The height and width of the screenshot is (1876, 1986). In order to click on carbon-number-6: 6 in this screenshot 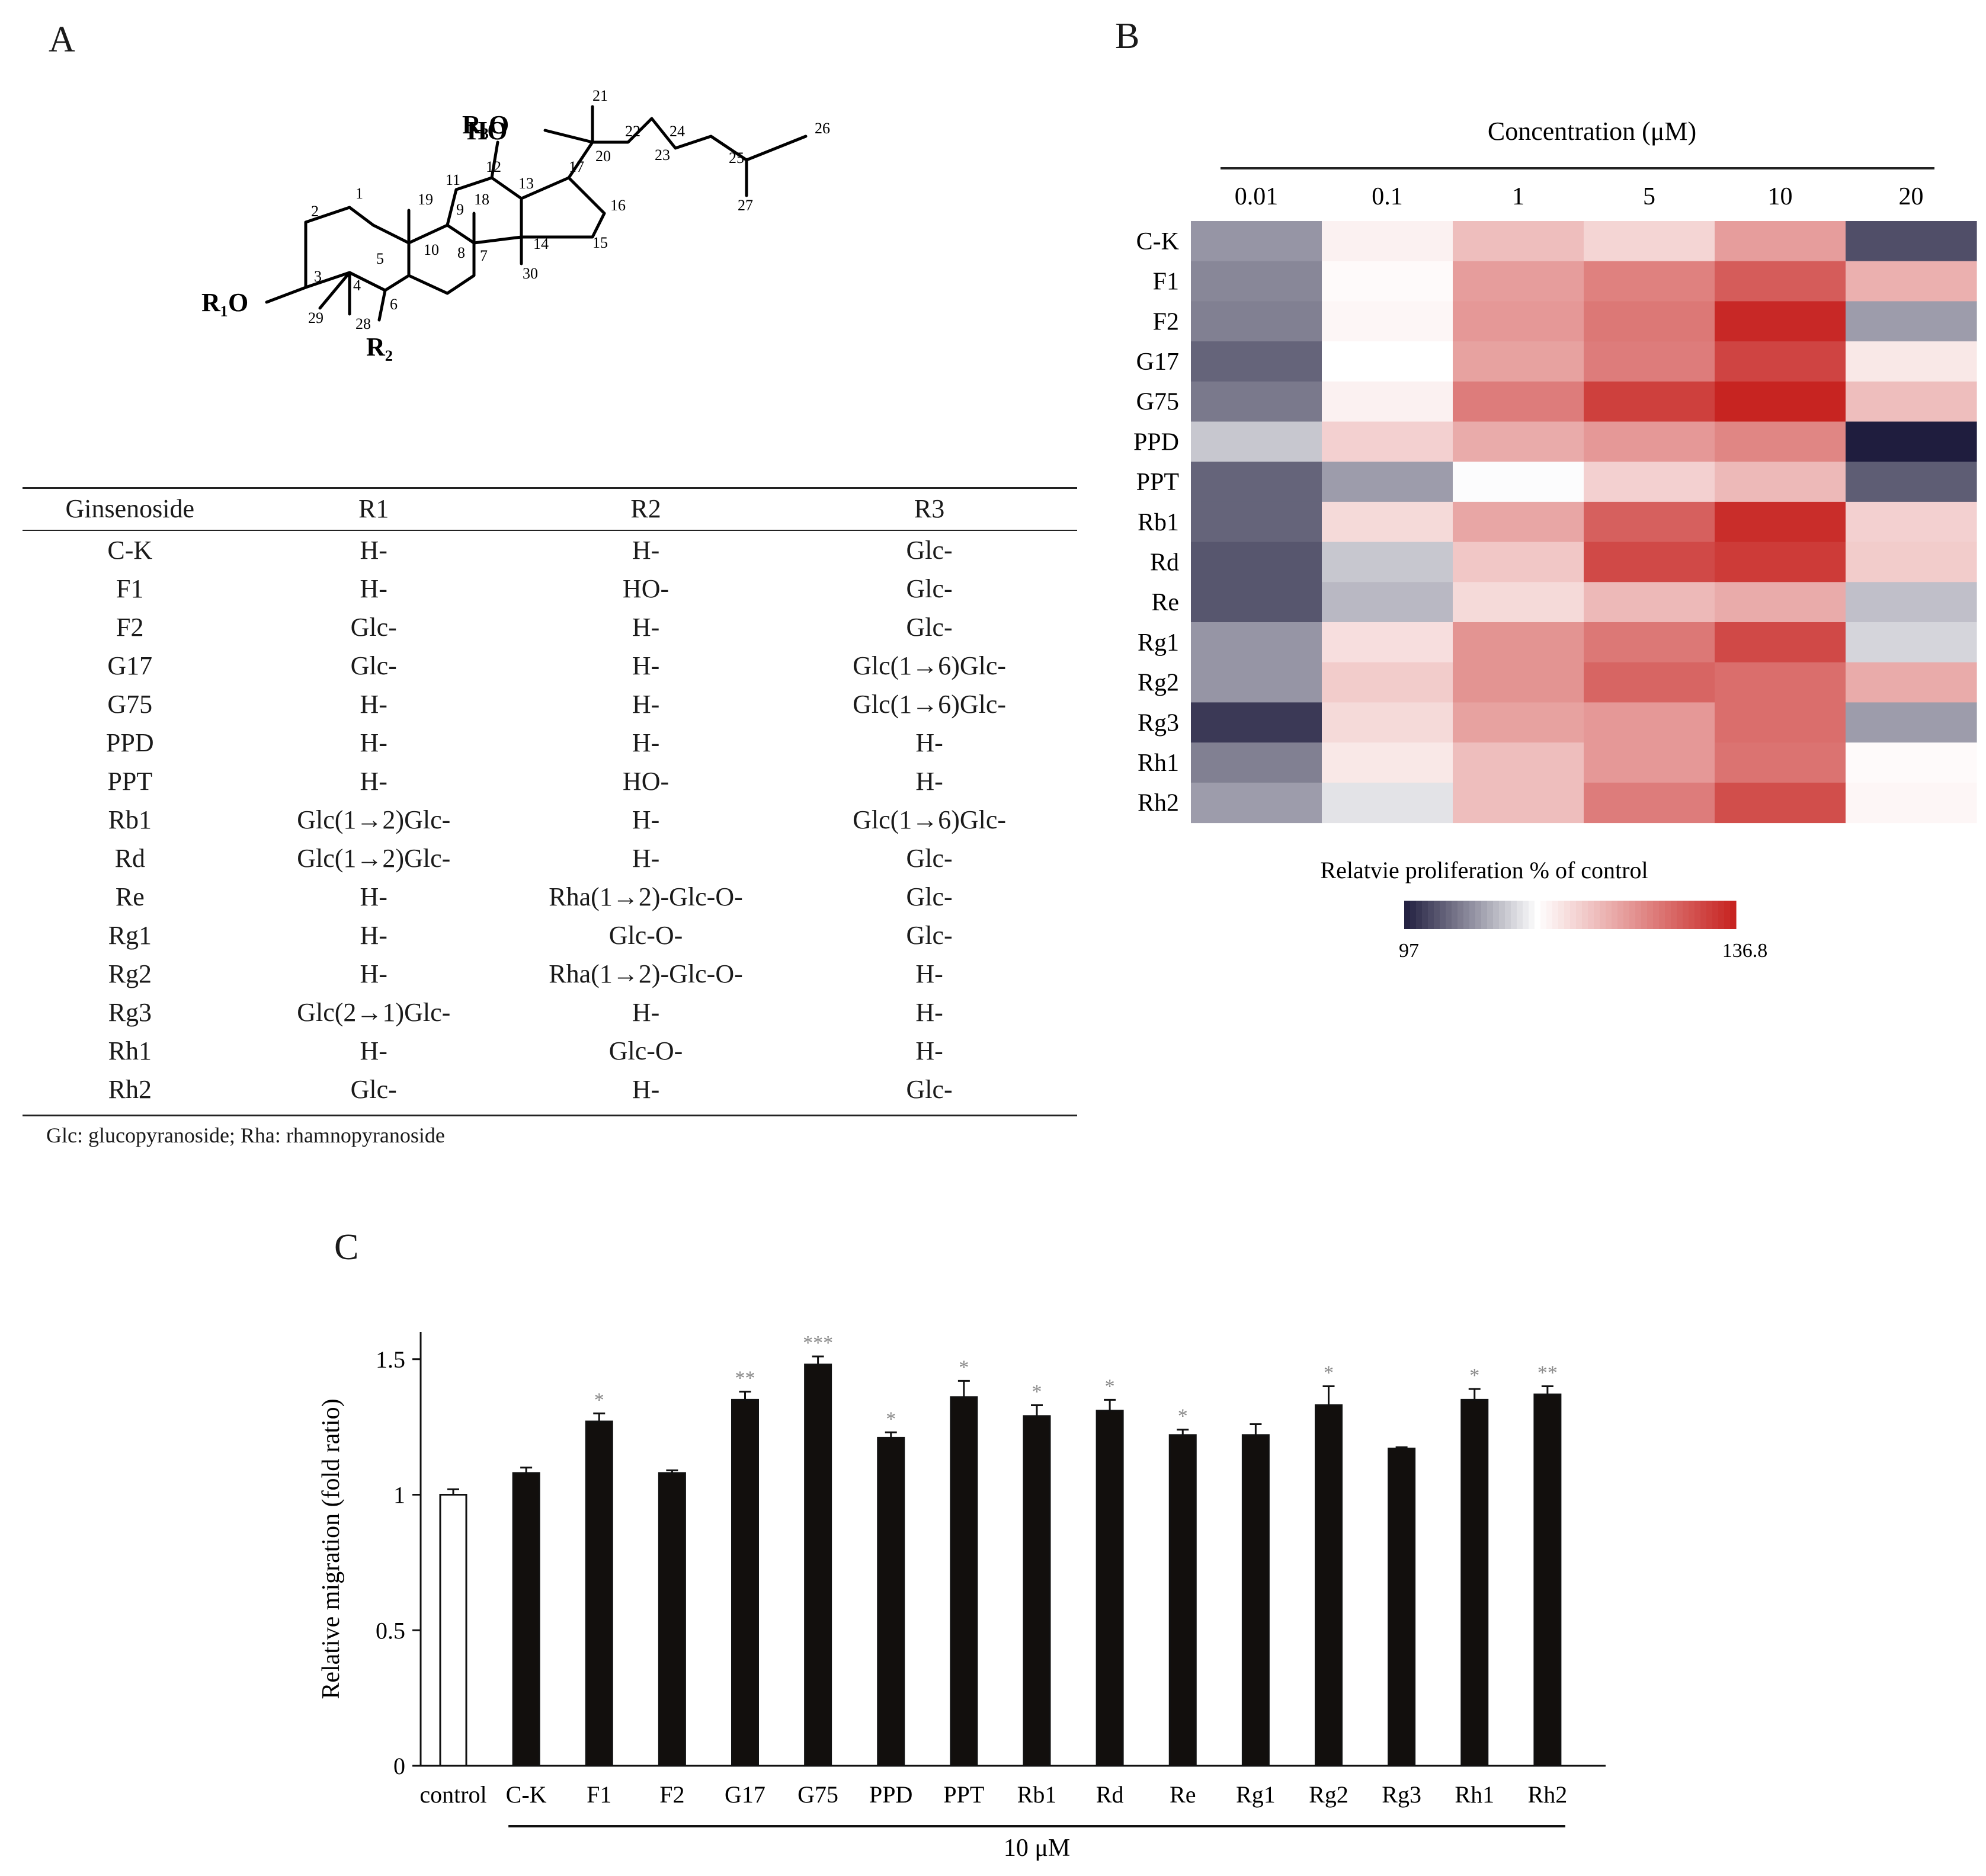, I will do `click(394, 304)`.